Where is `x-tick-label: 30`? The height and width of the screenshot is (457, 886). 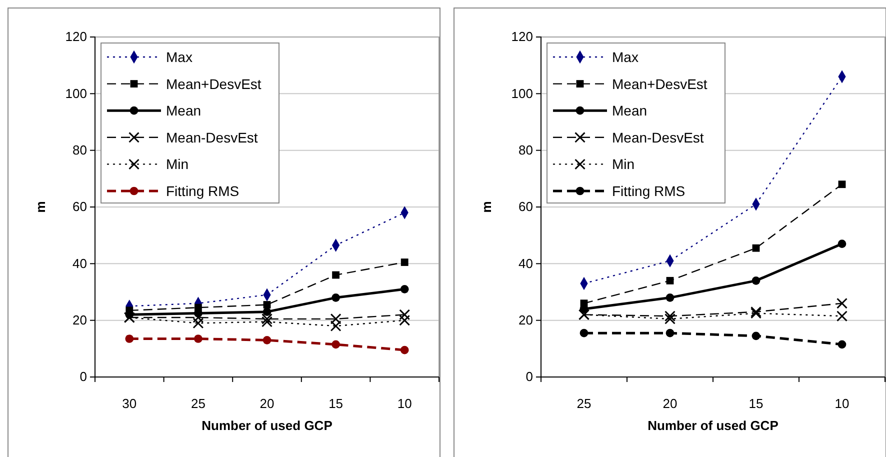 x-tick-label: 30 is located at coordinates (129, 404).